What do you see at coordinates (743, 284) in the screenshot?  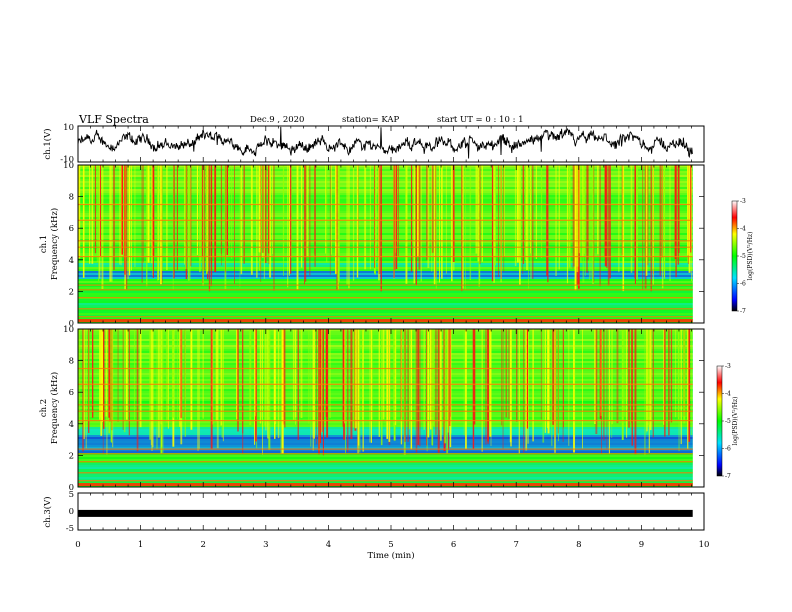 I see `colorbar-tick-label: -6` at bounding box center [743, 284].